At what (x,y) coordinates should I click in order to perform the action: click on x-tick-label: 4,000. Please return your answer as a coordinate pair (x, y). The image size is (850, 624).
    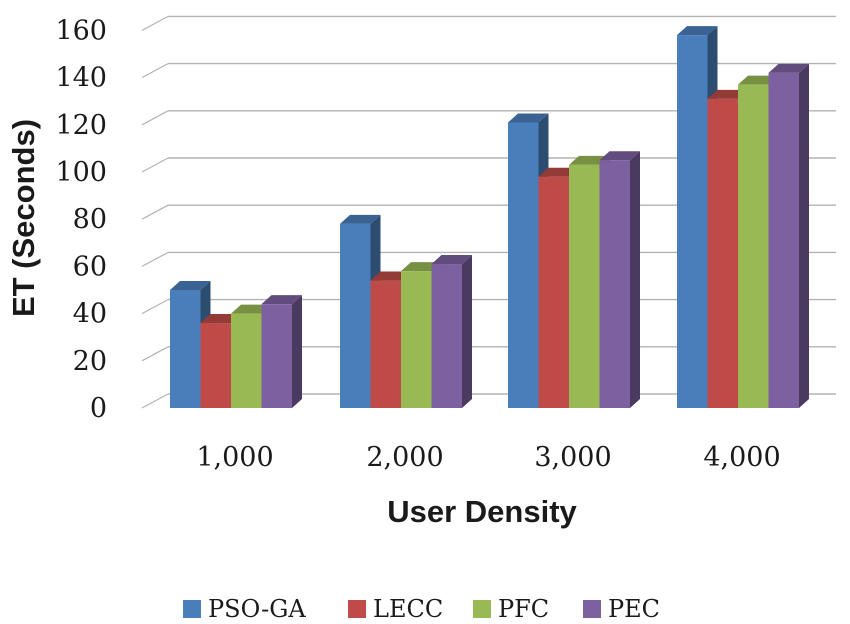
    Looking at the image, I should click on (741, 457).